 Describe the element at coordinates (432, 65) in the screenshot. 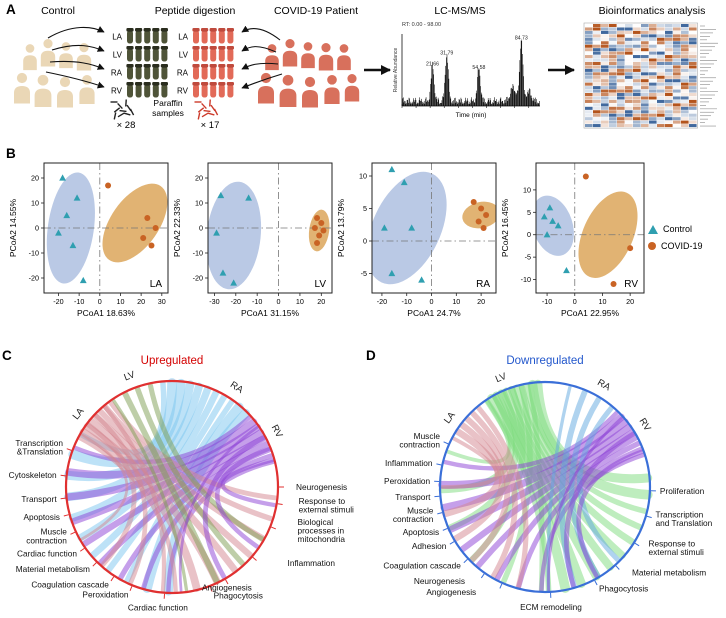

I see `peak-label: 21.66` at that location.